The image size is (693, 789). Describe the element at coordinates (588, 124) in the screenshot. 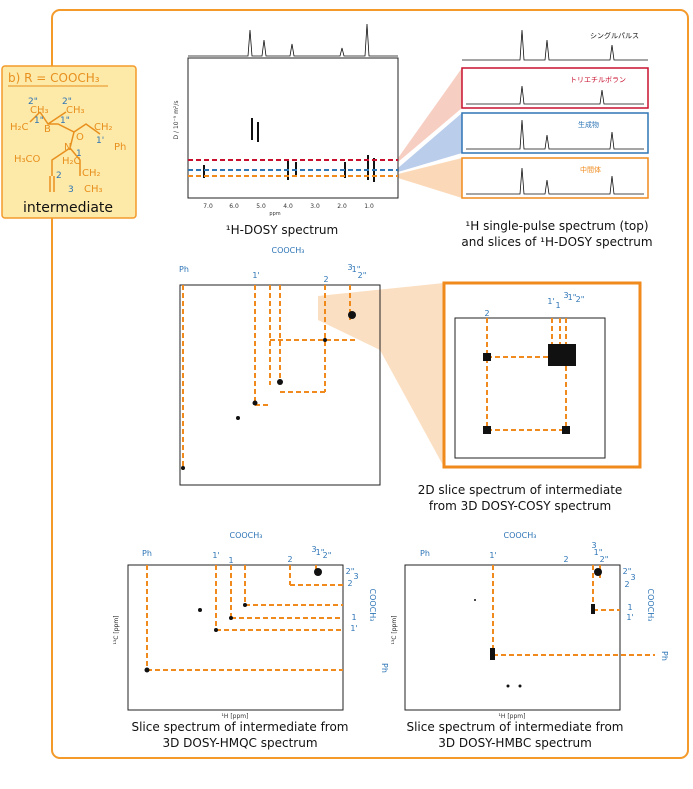

I see `slice-label: 生成物` at that location.